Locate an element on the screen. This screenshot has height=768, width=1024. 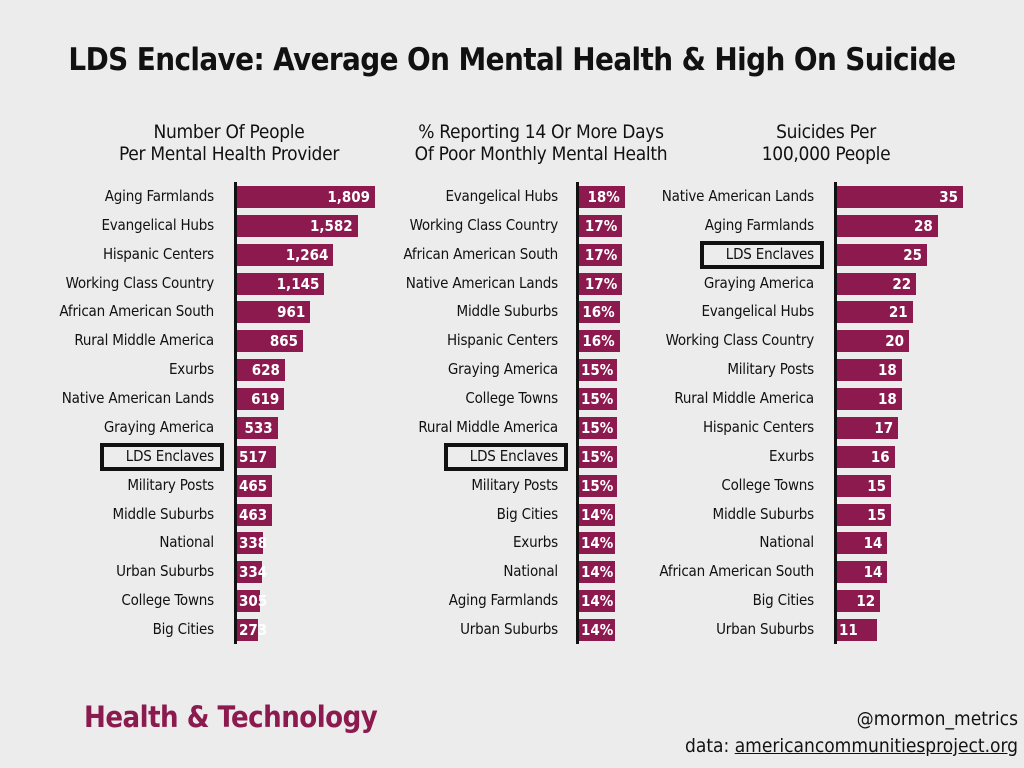
subtitle-line: % Reporting 14 Or More Days is located at coordinates (541, 132).